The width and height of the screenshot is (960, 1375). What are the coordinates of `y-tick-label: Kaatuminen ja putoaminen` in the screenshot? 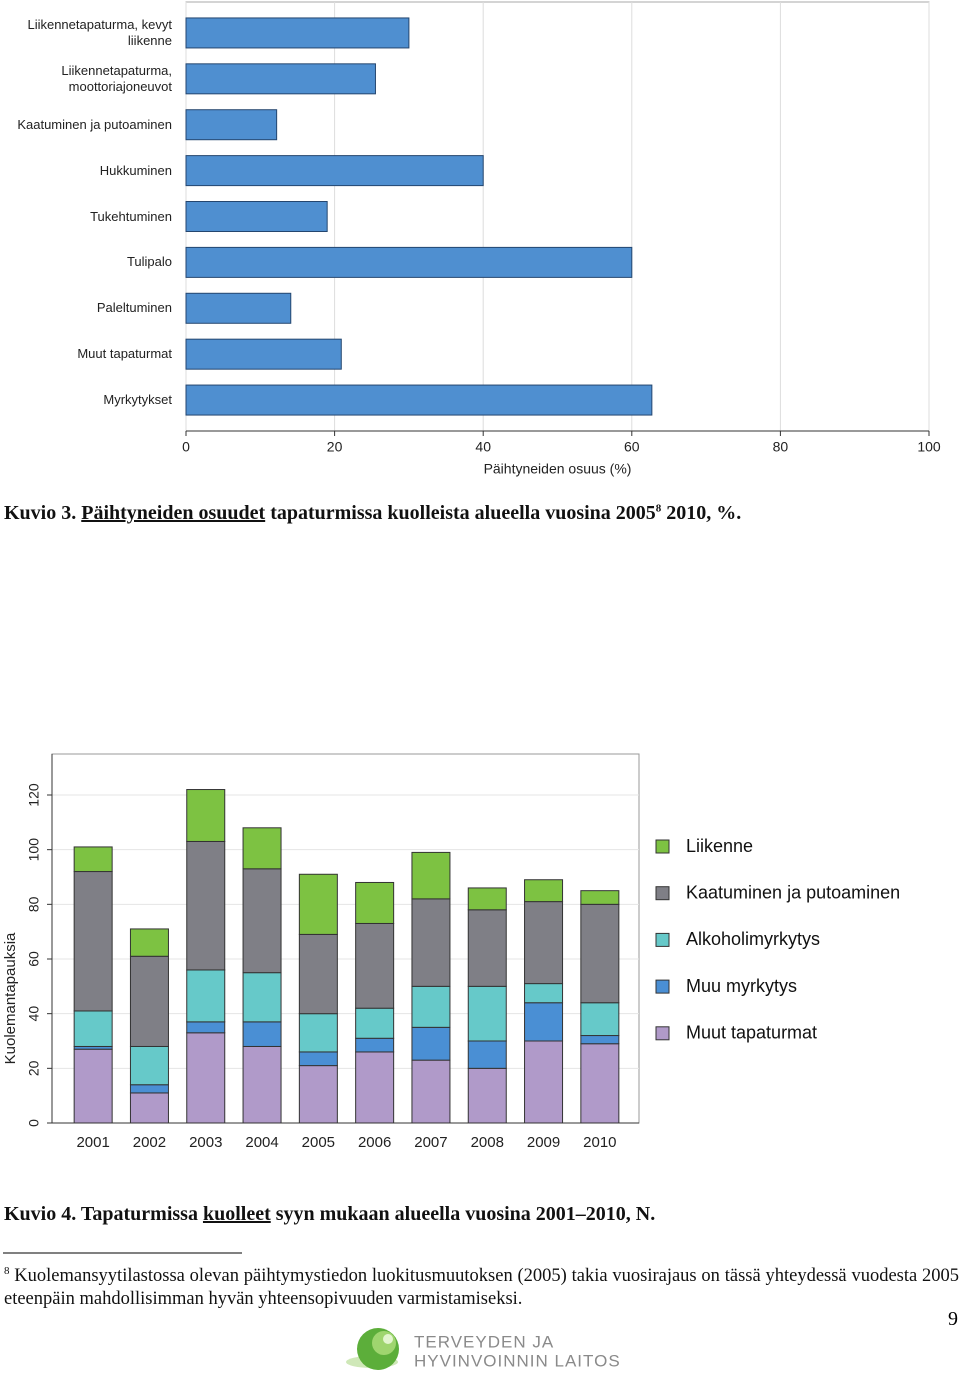 It's located at (94, 124).